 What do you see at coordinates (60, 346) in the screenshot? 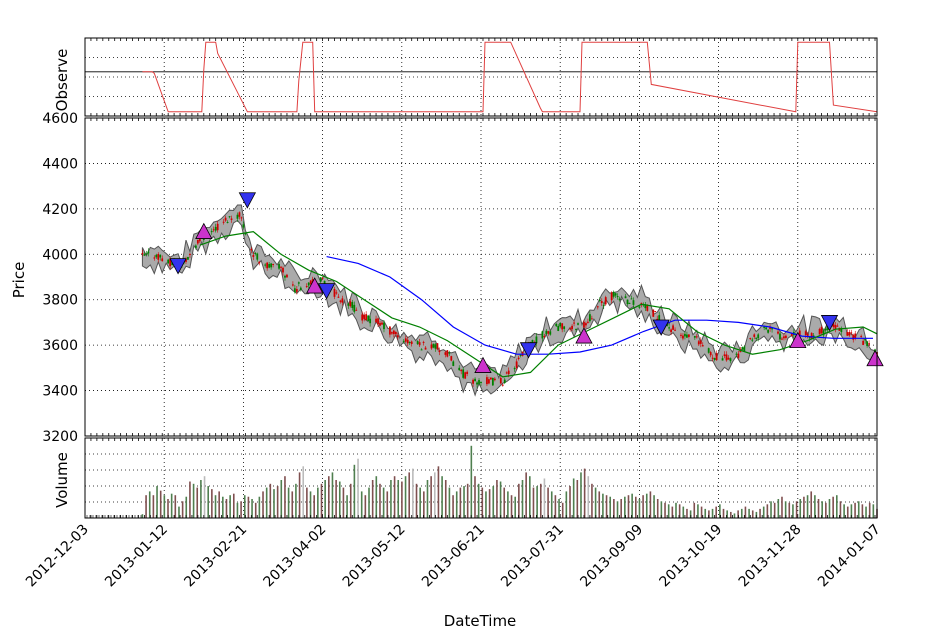
I see `price-y-tick-label: 3600` at bounding box center [60, 346].